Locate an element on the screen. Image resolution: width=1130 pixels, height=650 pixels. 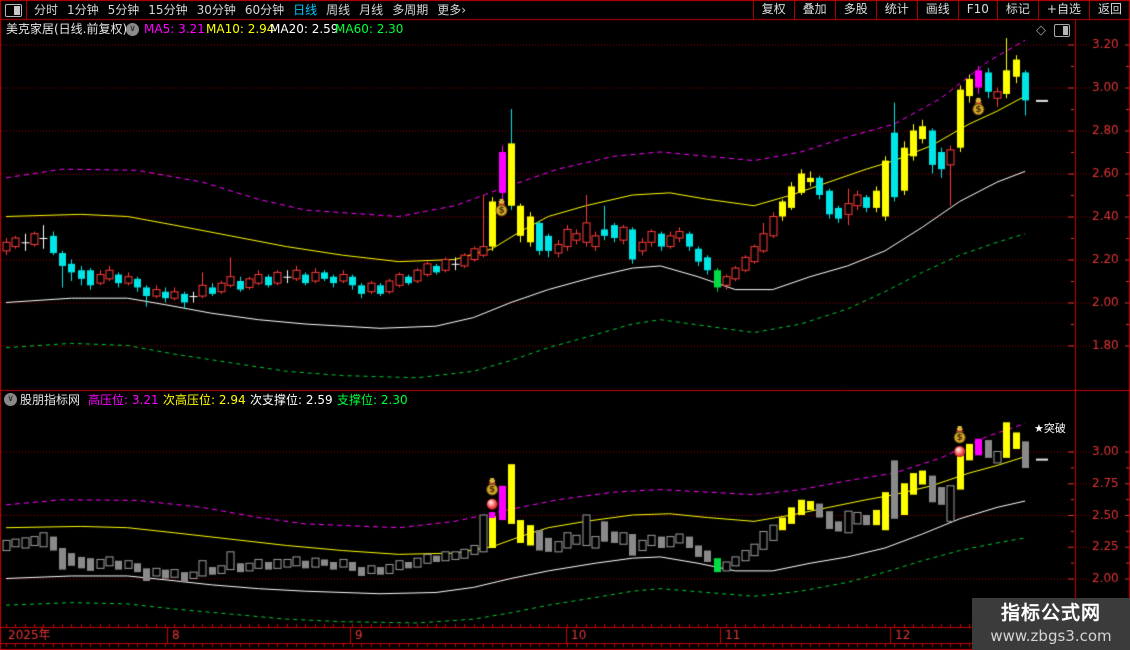
ma60-legend: MA60: 2.30 is located at coordinates (369, 29).